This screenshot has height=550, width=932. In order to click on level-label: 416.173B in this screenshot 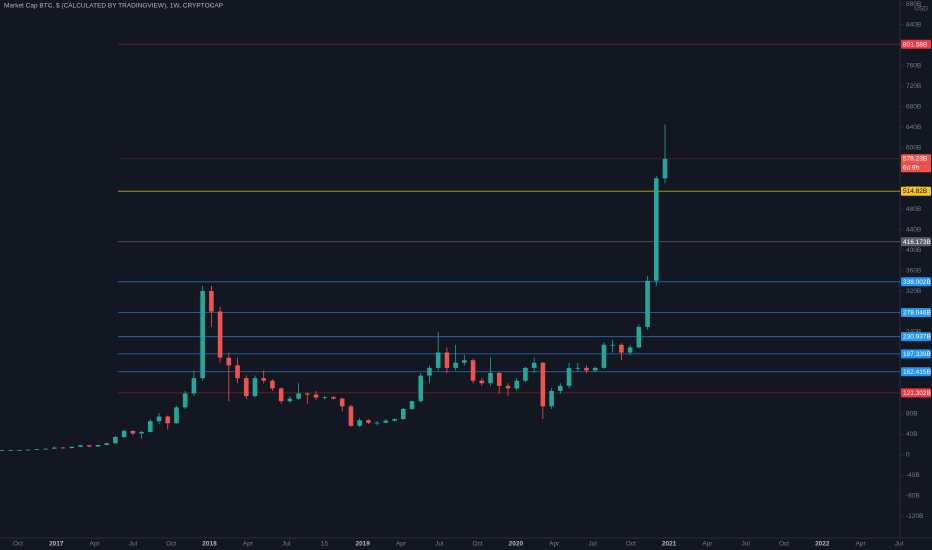, I will do `click(917, 242)`.